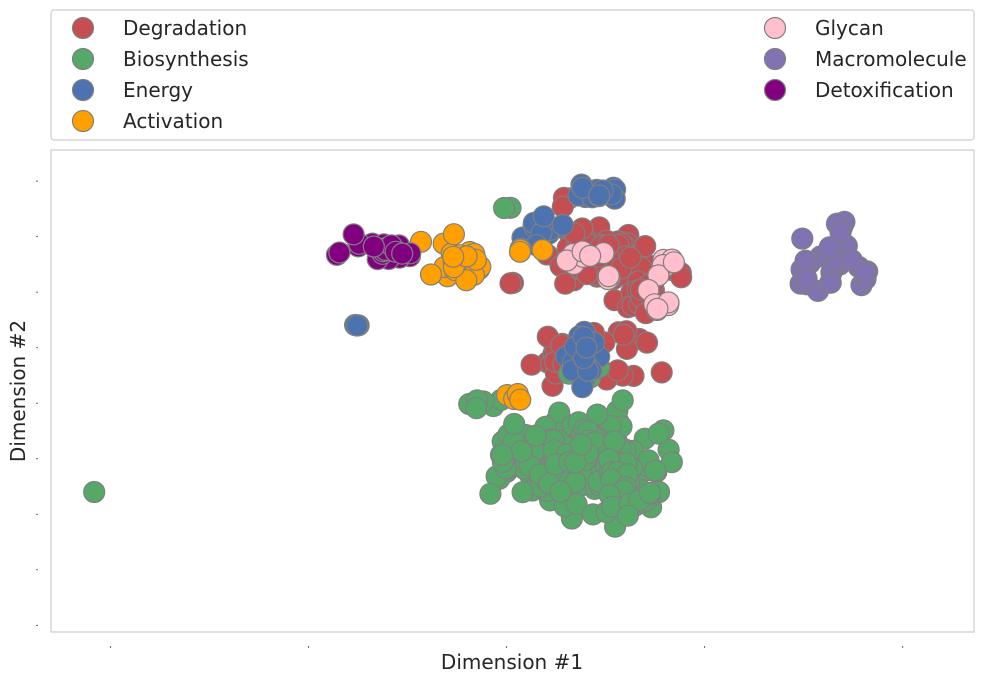 The width and height of the screenshot is (984, 682). I want to click on legend-label: Glycan, so click(849, 28).